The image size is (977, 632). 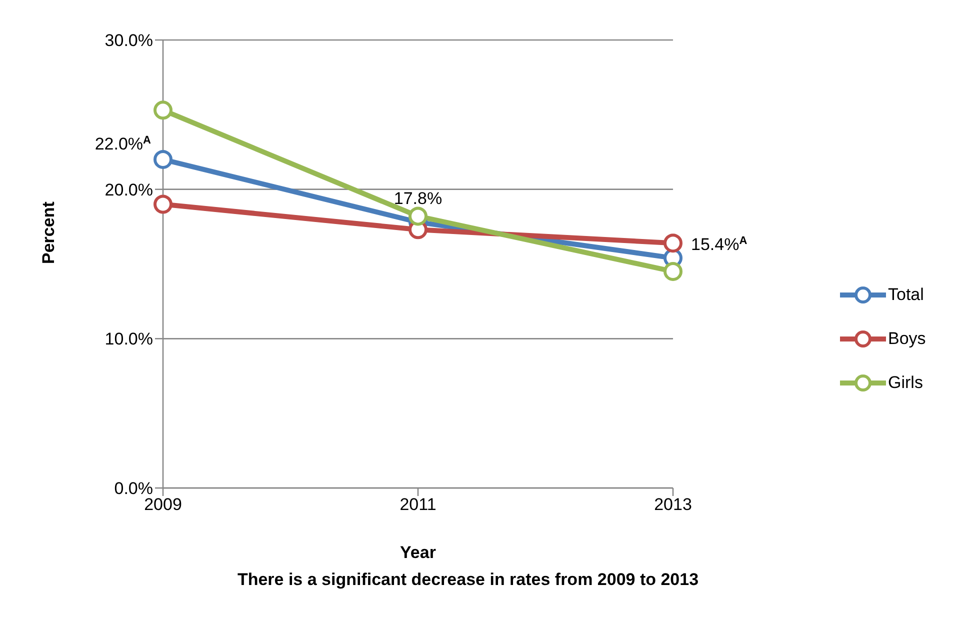 I want to click on legend-label: Total, so click(x=906, y=295).